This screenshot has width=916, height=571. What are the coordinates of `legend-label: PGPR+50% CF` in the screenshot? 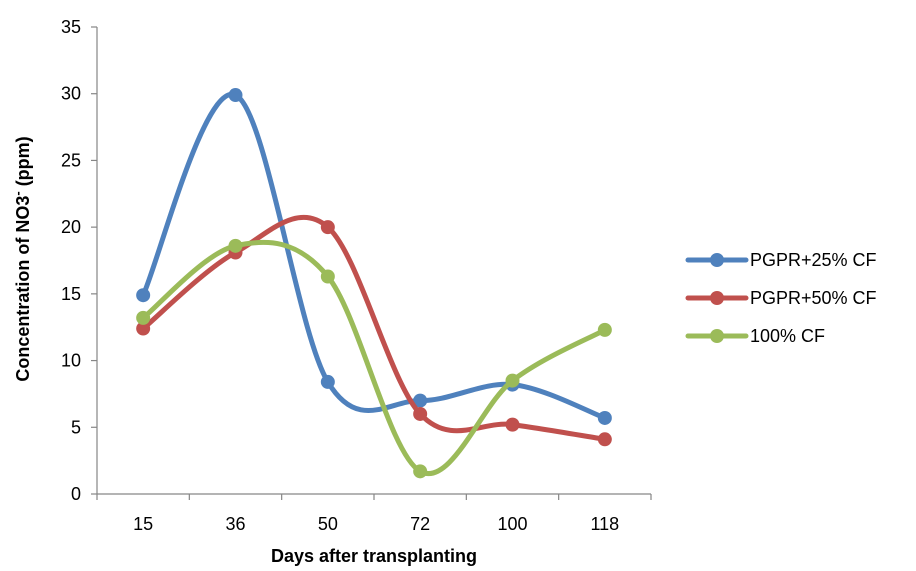 It's located at (813, 298).